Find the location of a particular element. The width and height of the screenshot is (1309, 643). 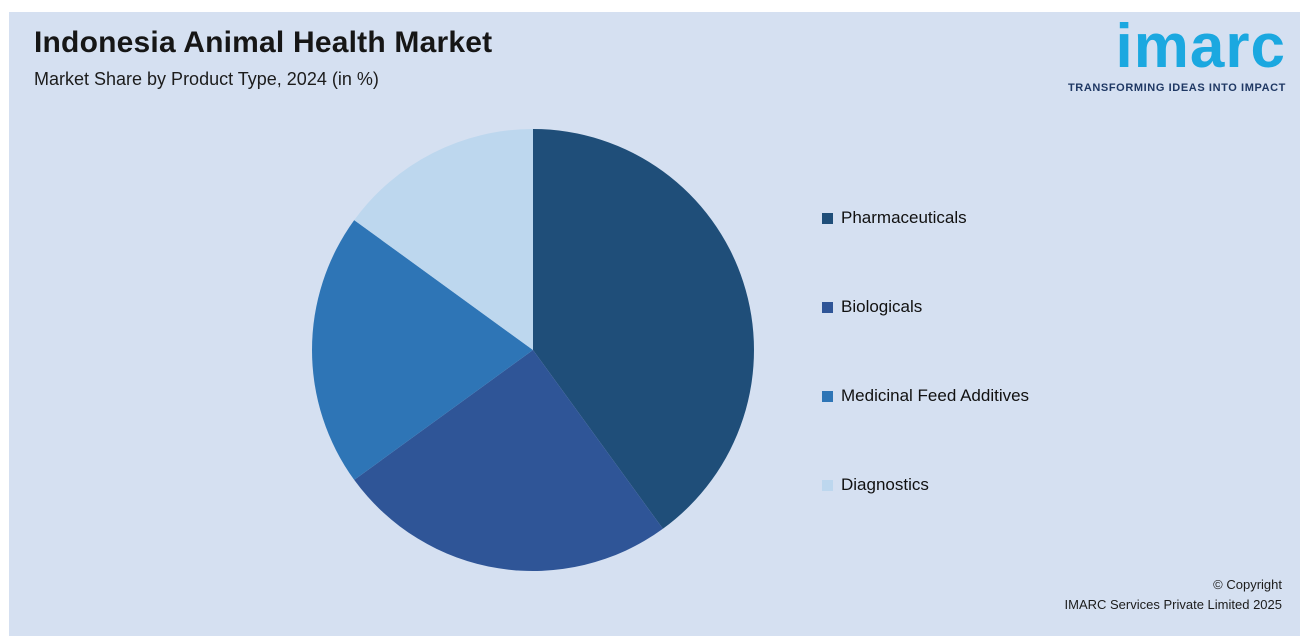

legend-item-medicinal-feed-additives: Medicinal Feed Additives is located at coordinates (925, 396).